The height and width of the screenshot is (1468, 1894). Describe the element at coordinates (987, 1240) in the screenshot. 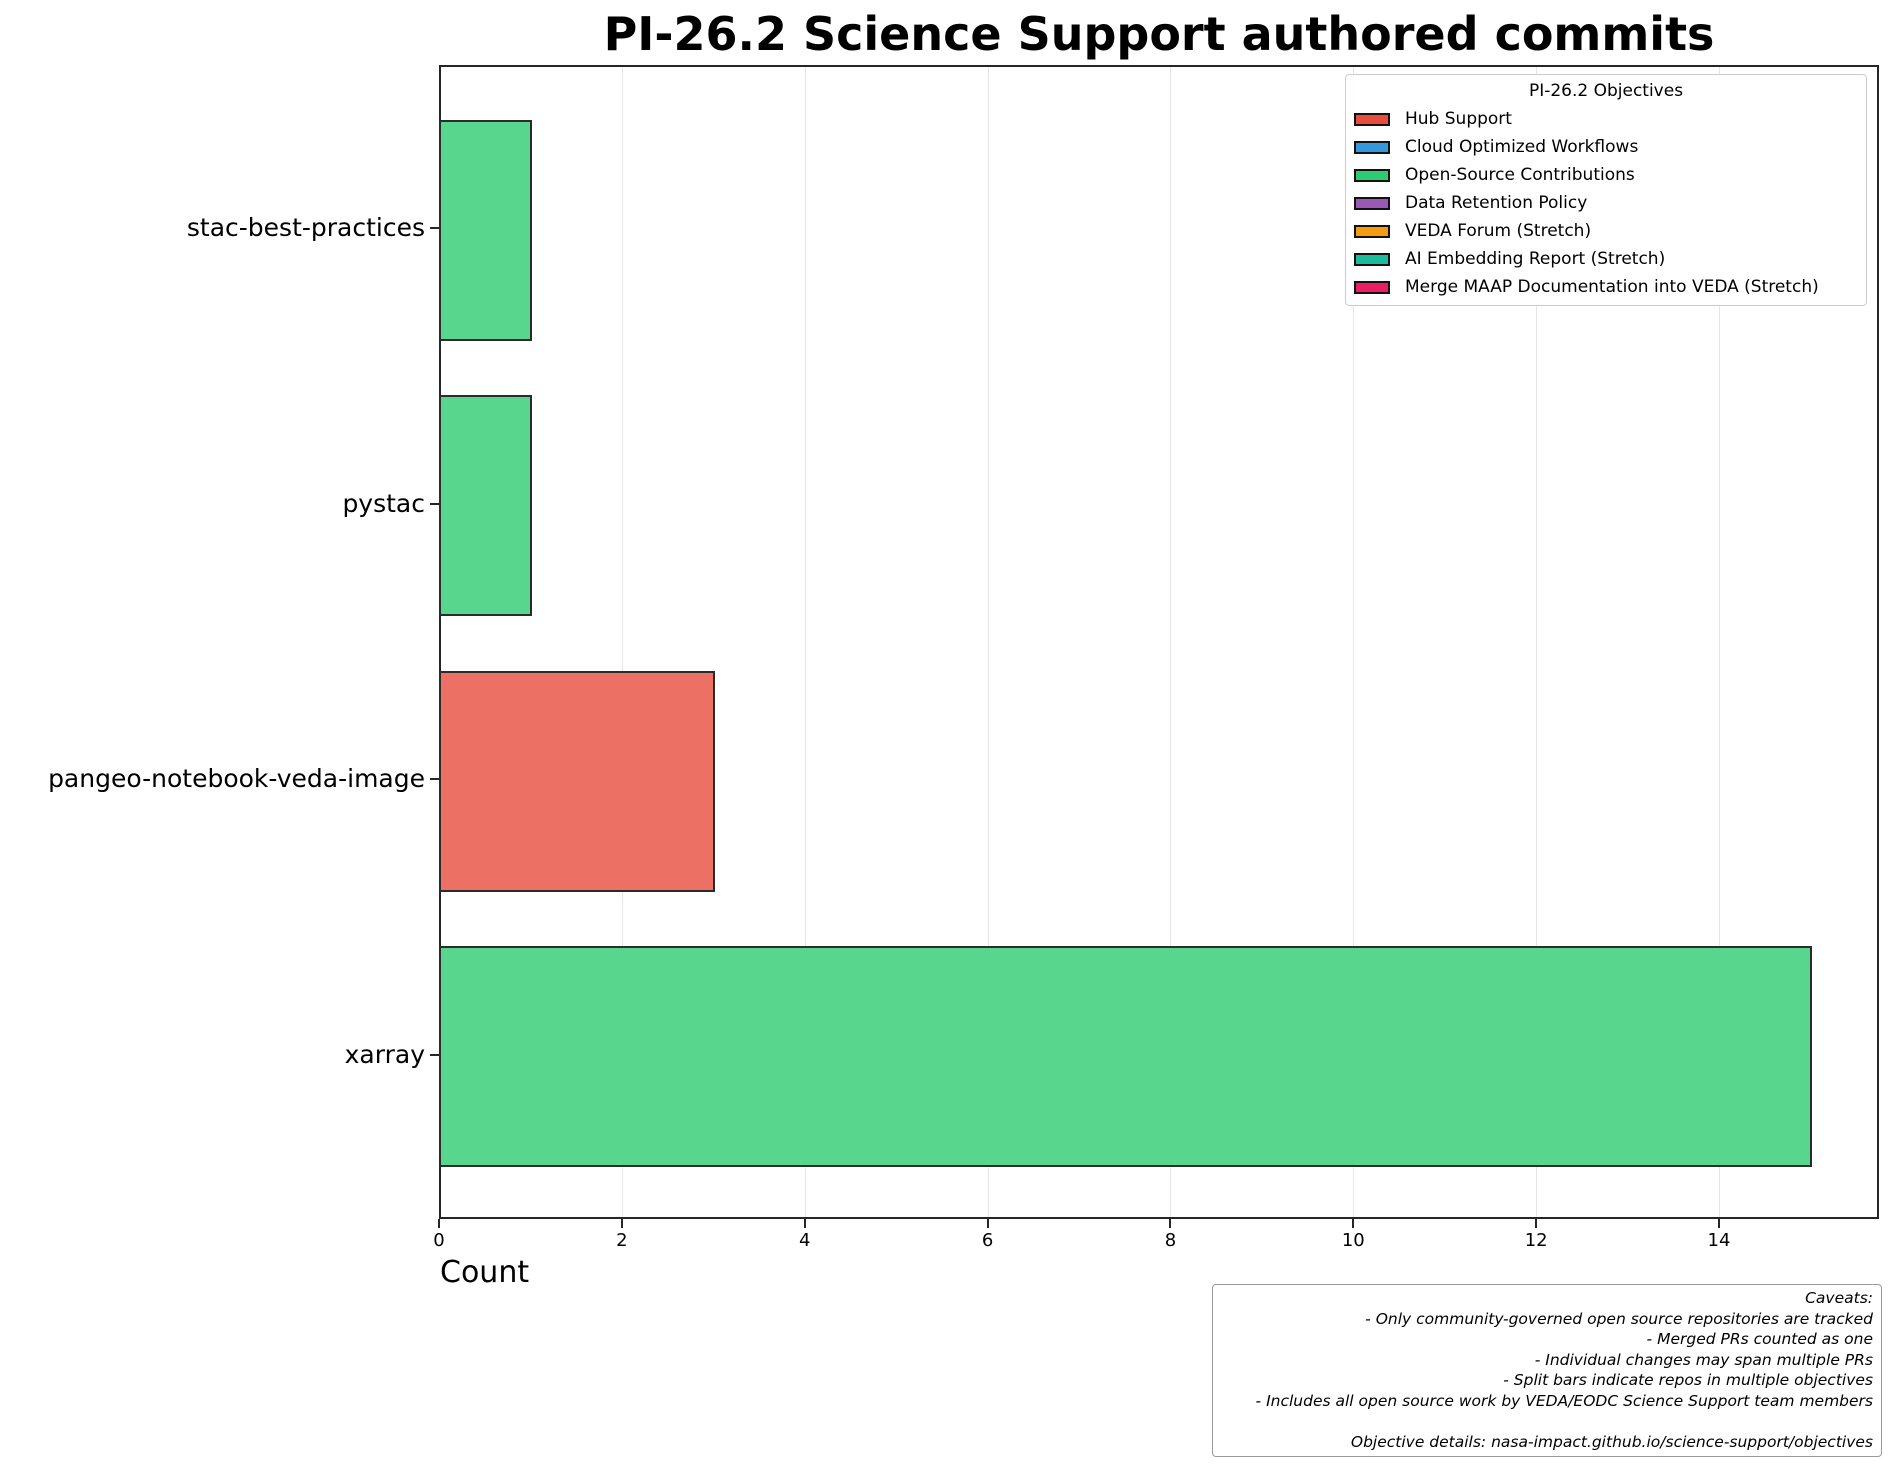

I see `x-tick-label: 6` at that location.